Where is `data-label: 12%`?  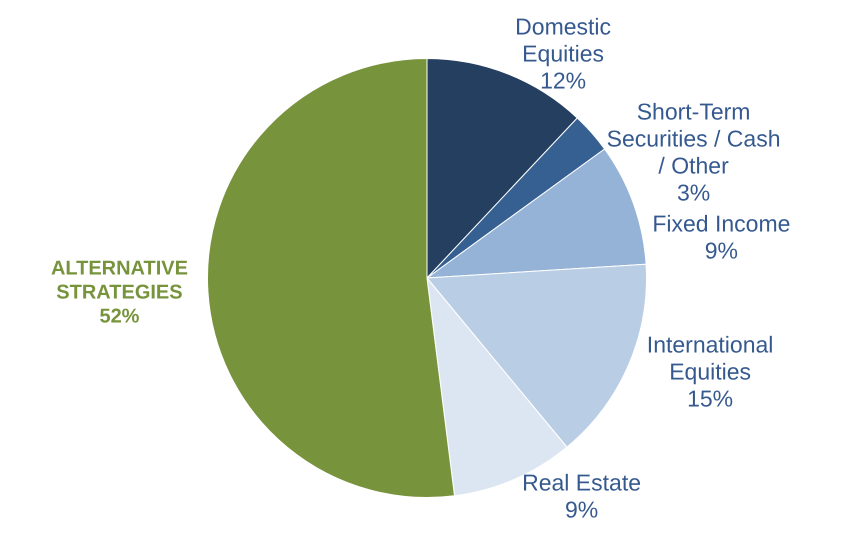 data-label: 12% is located at coordinates (563, 81).